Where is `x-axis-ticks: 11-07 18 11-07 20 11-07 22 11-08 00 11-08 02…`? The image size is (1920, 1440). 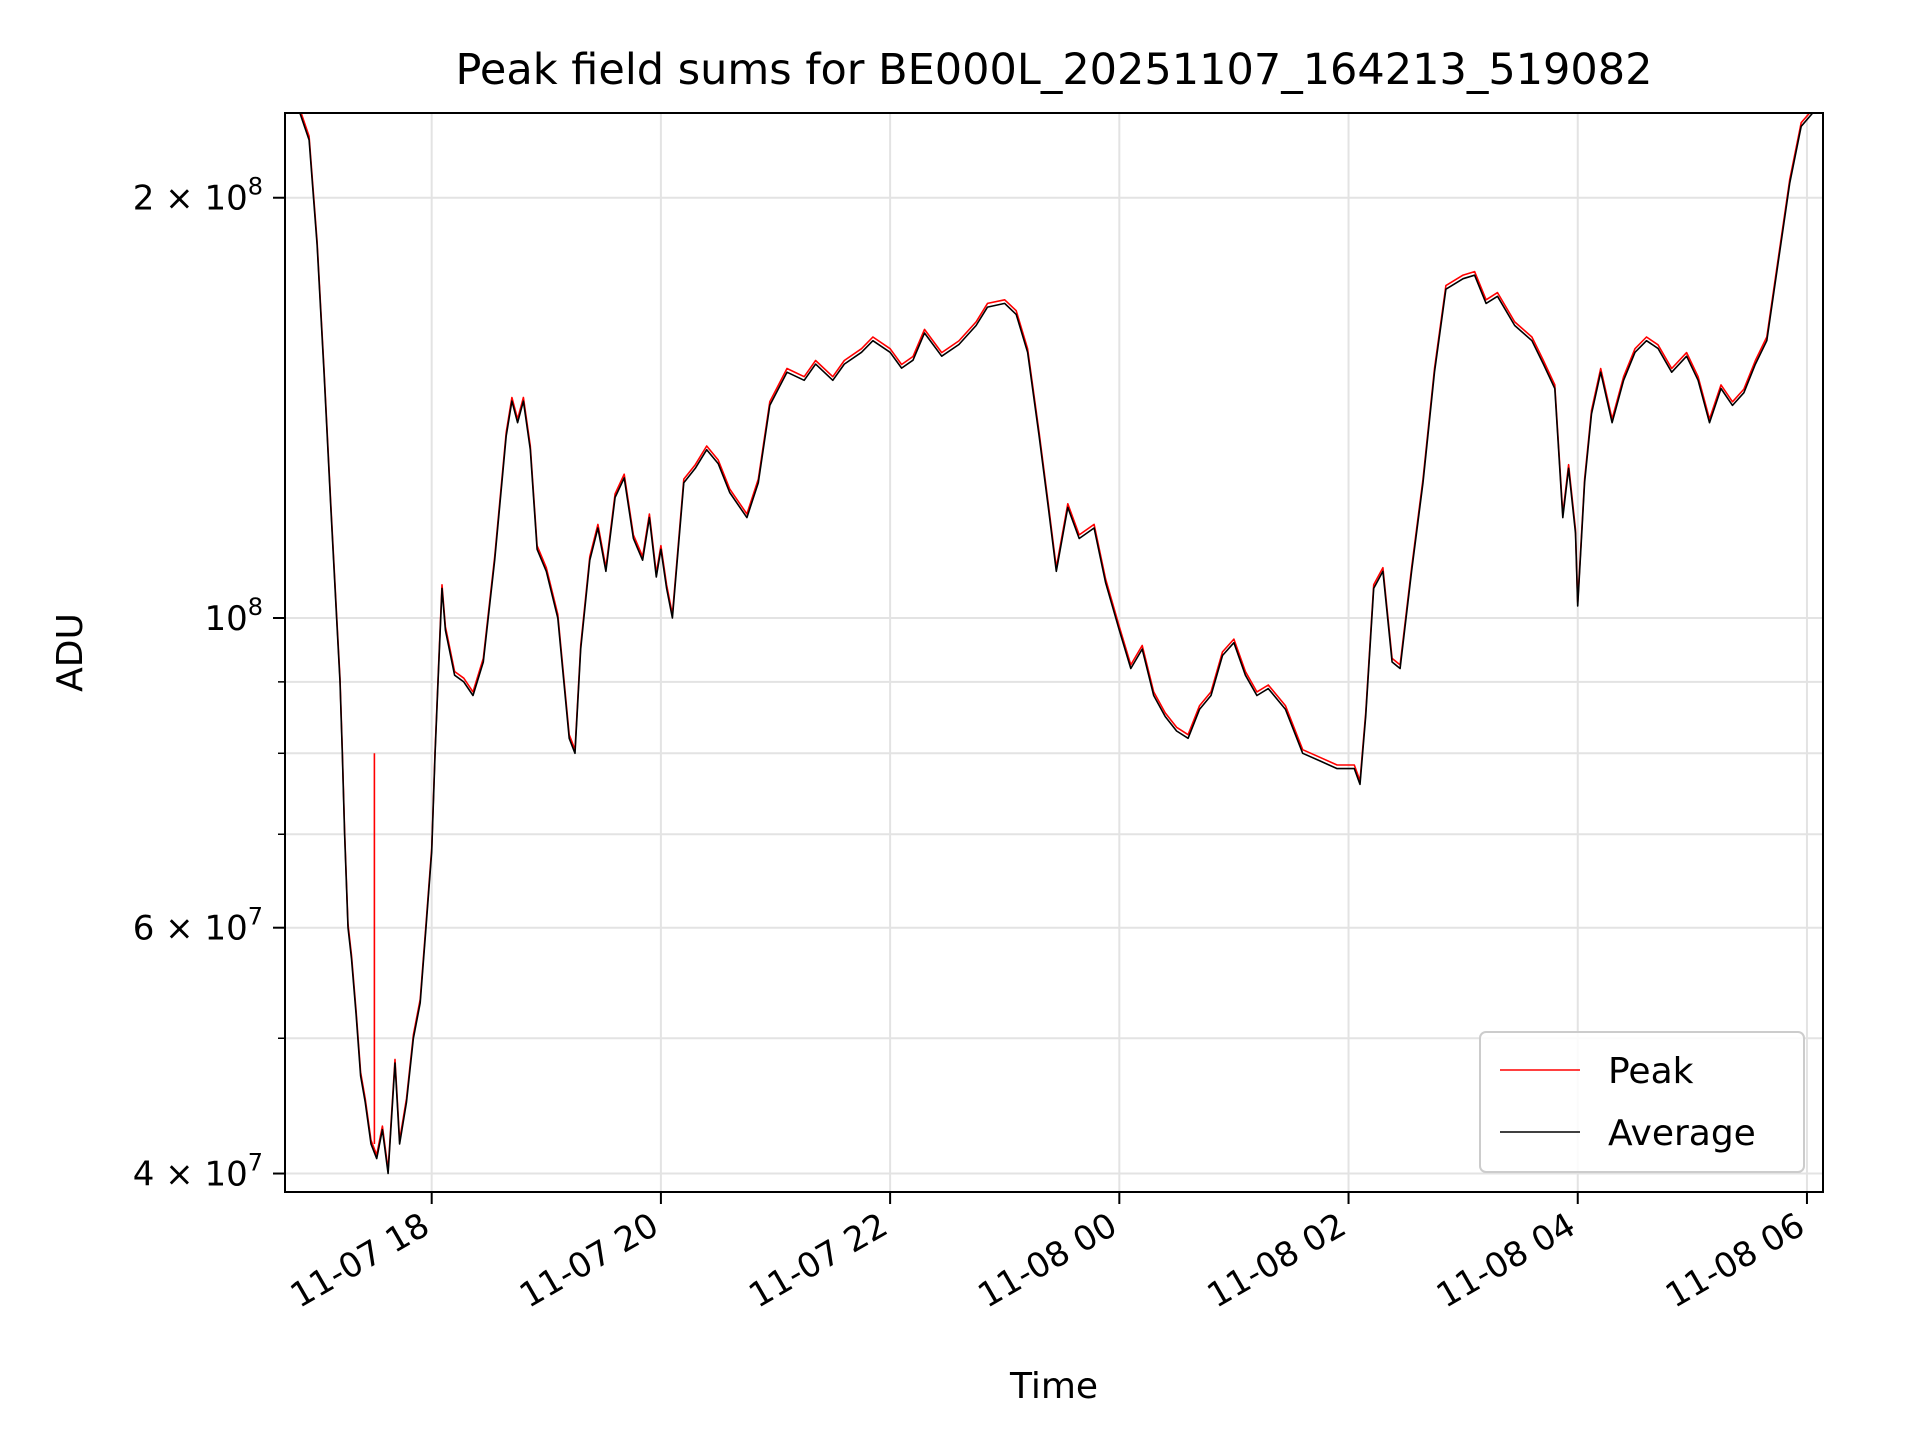
x-axis-ticks: 11-07 18 11-07 20 11-07 22 11-08 00 11-08 02… is located at coordinates (1047, 1254).